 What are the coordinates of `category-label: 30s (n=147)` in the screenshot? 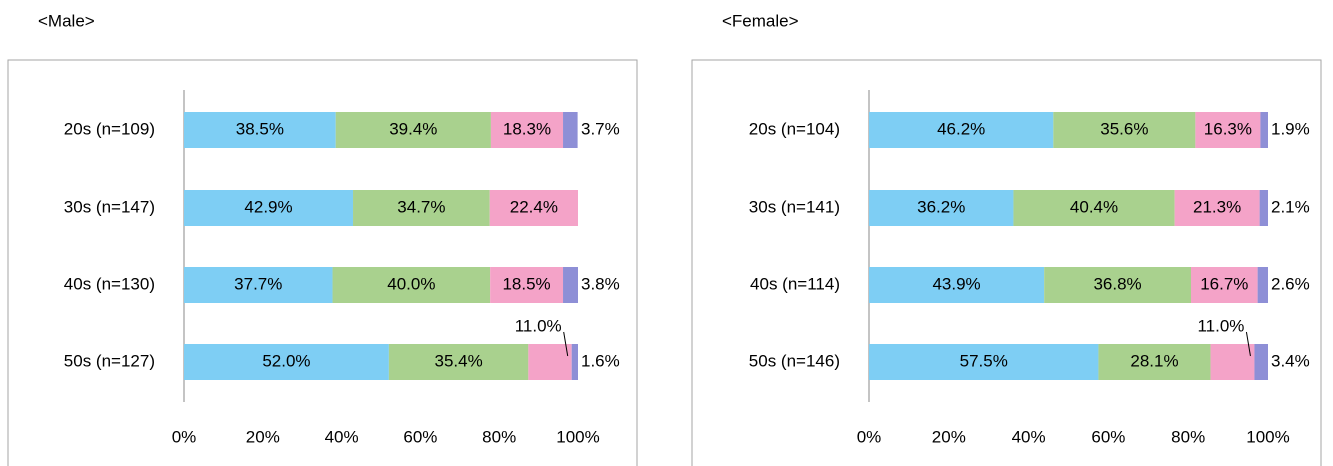 It's located at (109, 206).